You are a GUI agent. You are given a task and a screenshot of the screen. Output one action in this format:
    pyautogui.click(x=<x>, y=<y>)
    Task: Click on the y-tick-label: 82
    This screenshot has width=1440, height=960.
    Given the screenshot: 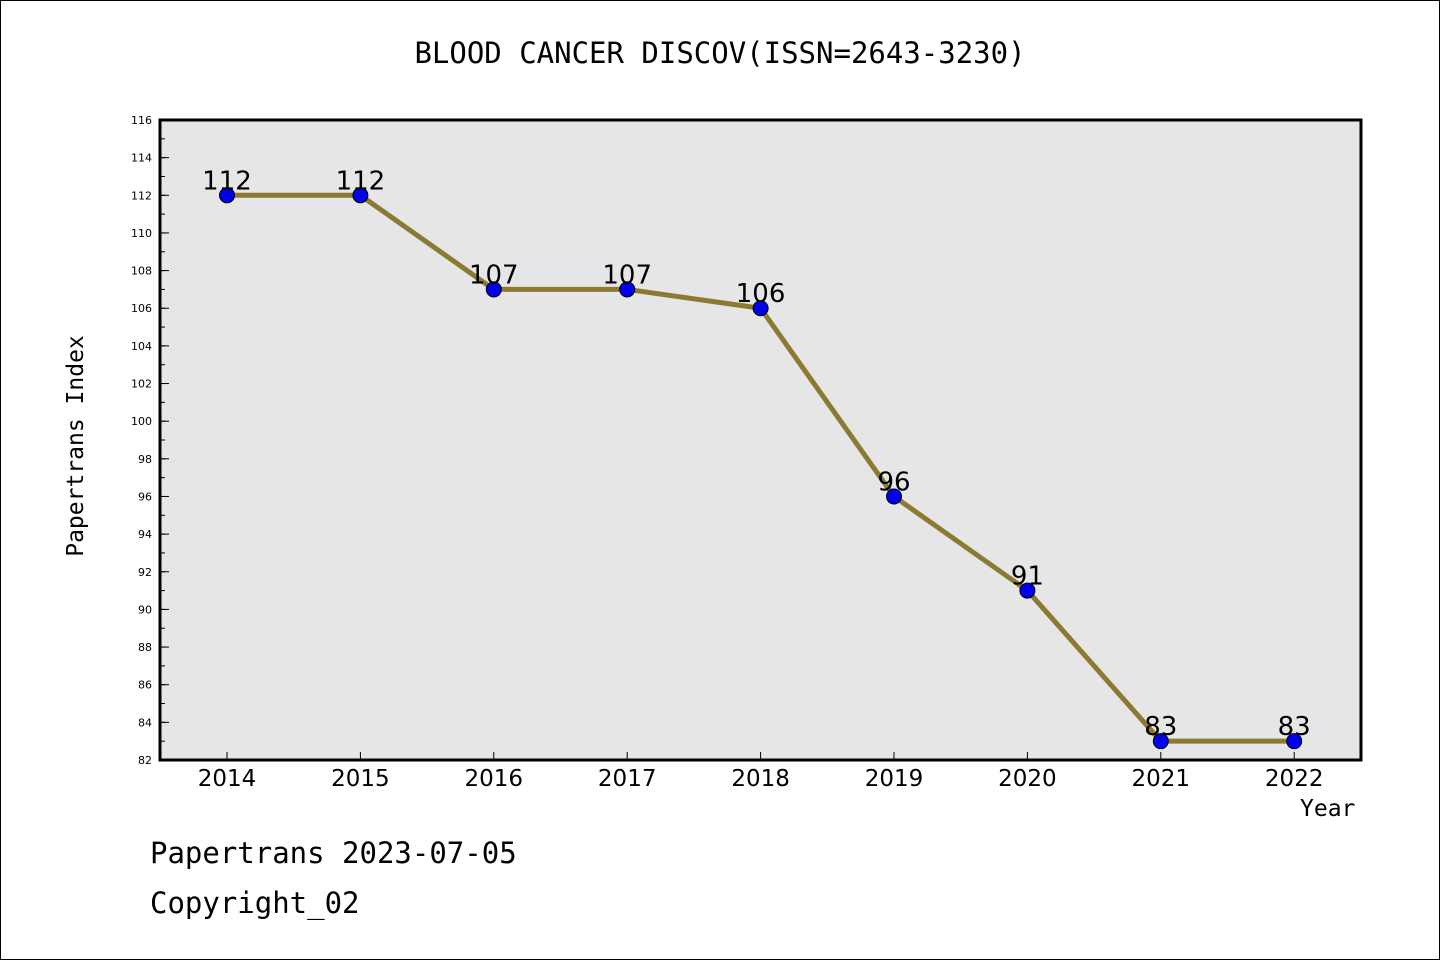 What is the action you would take?
    pyautogui.click(x=145, y=760)
    